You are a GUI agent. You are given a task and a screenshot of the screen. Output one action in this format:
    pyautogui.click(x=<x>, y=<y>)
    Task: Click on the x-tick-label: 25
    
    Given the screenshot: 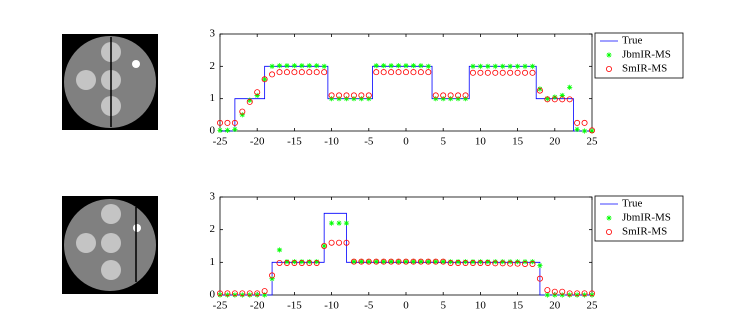 What is the action you would take?
    pyautogui.click(x=593, y=142)
    